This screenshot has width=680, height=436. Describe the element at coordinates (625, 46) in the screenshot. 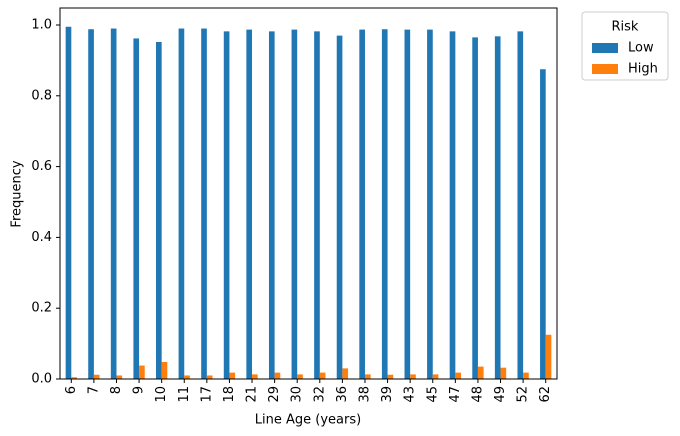

I see `legend-box` at that location.